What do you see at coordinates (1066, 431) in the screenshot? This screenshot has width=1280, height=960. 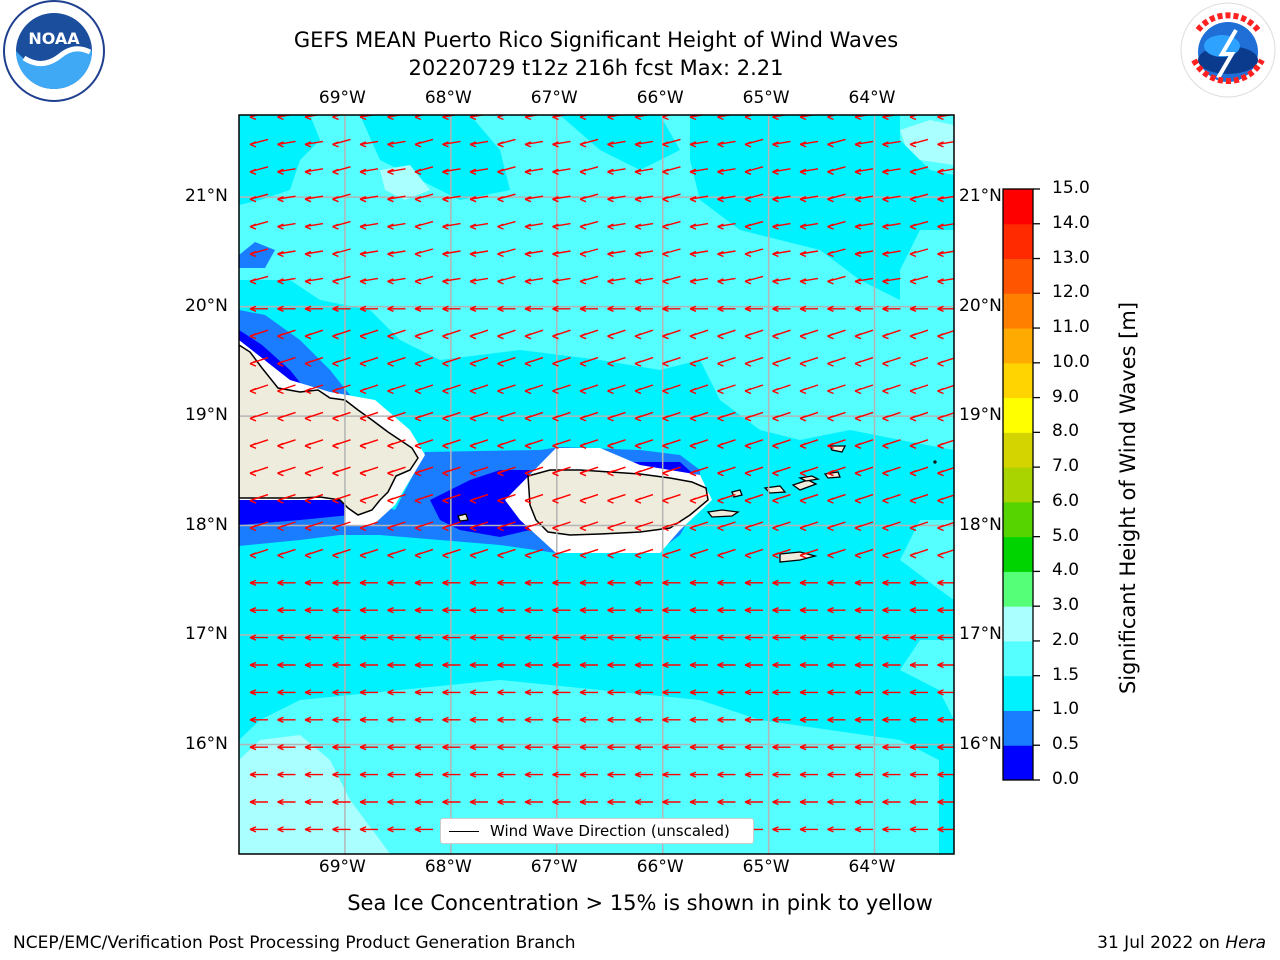 I see `colorbar-tick-label: 8.0` at bounding box center [1066, 431].